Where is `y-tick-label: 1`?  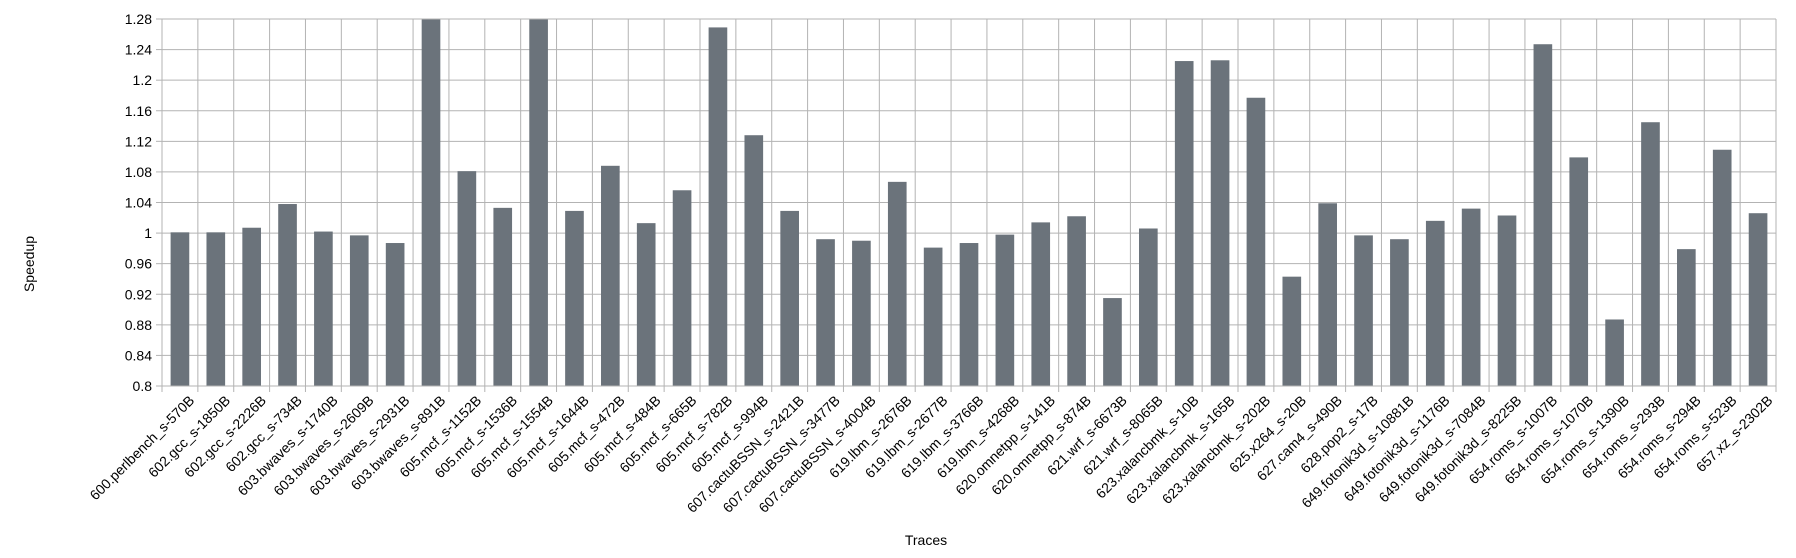
y-tick-label: 1 is located at coordinates (148, 233).